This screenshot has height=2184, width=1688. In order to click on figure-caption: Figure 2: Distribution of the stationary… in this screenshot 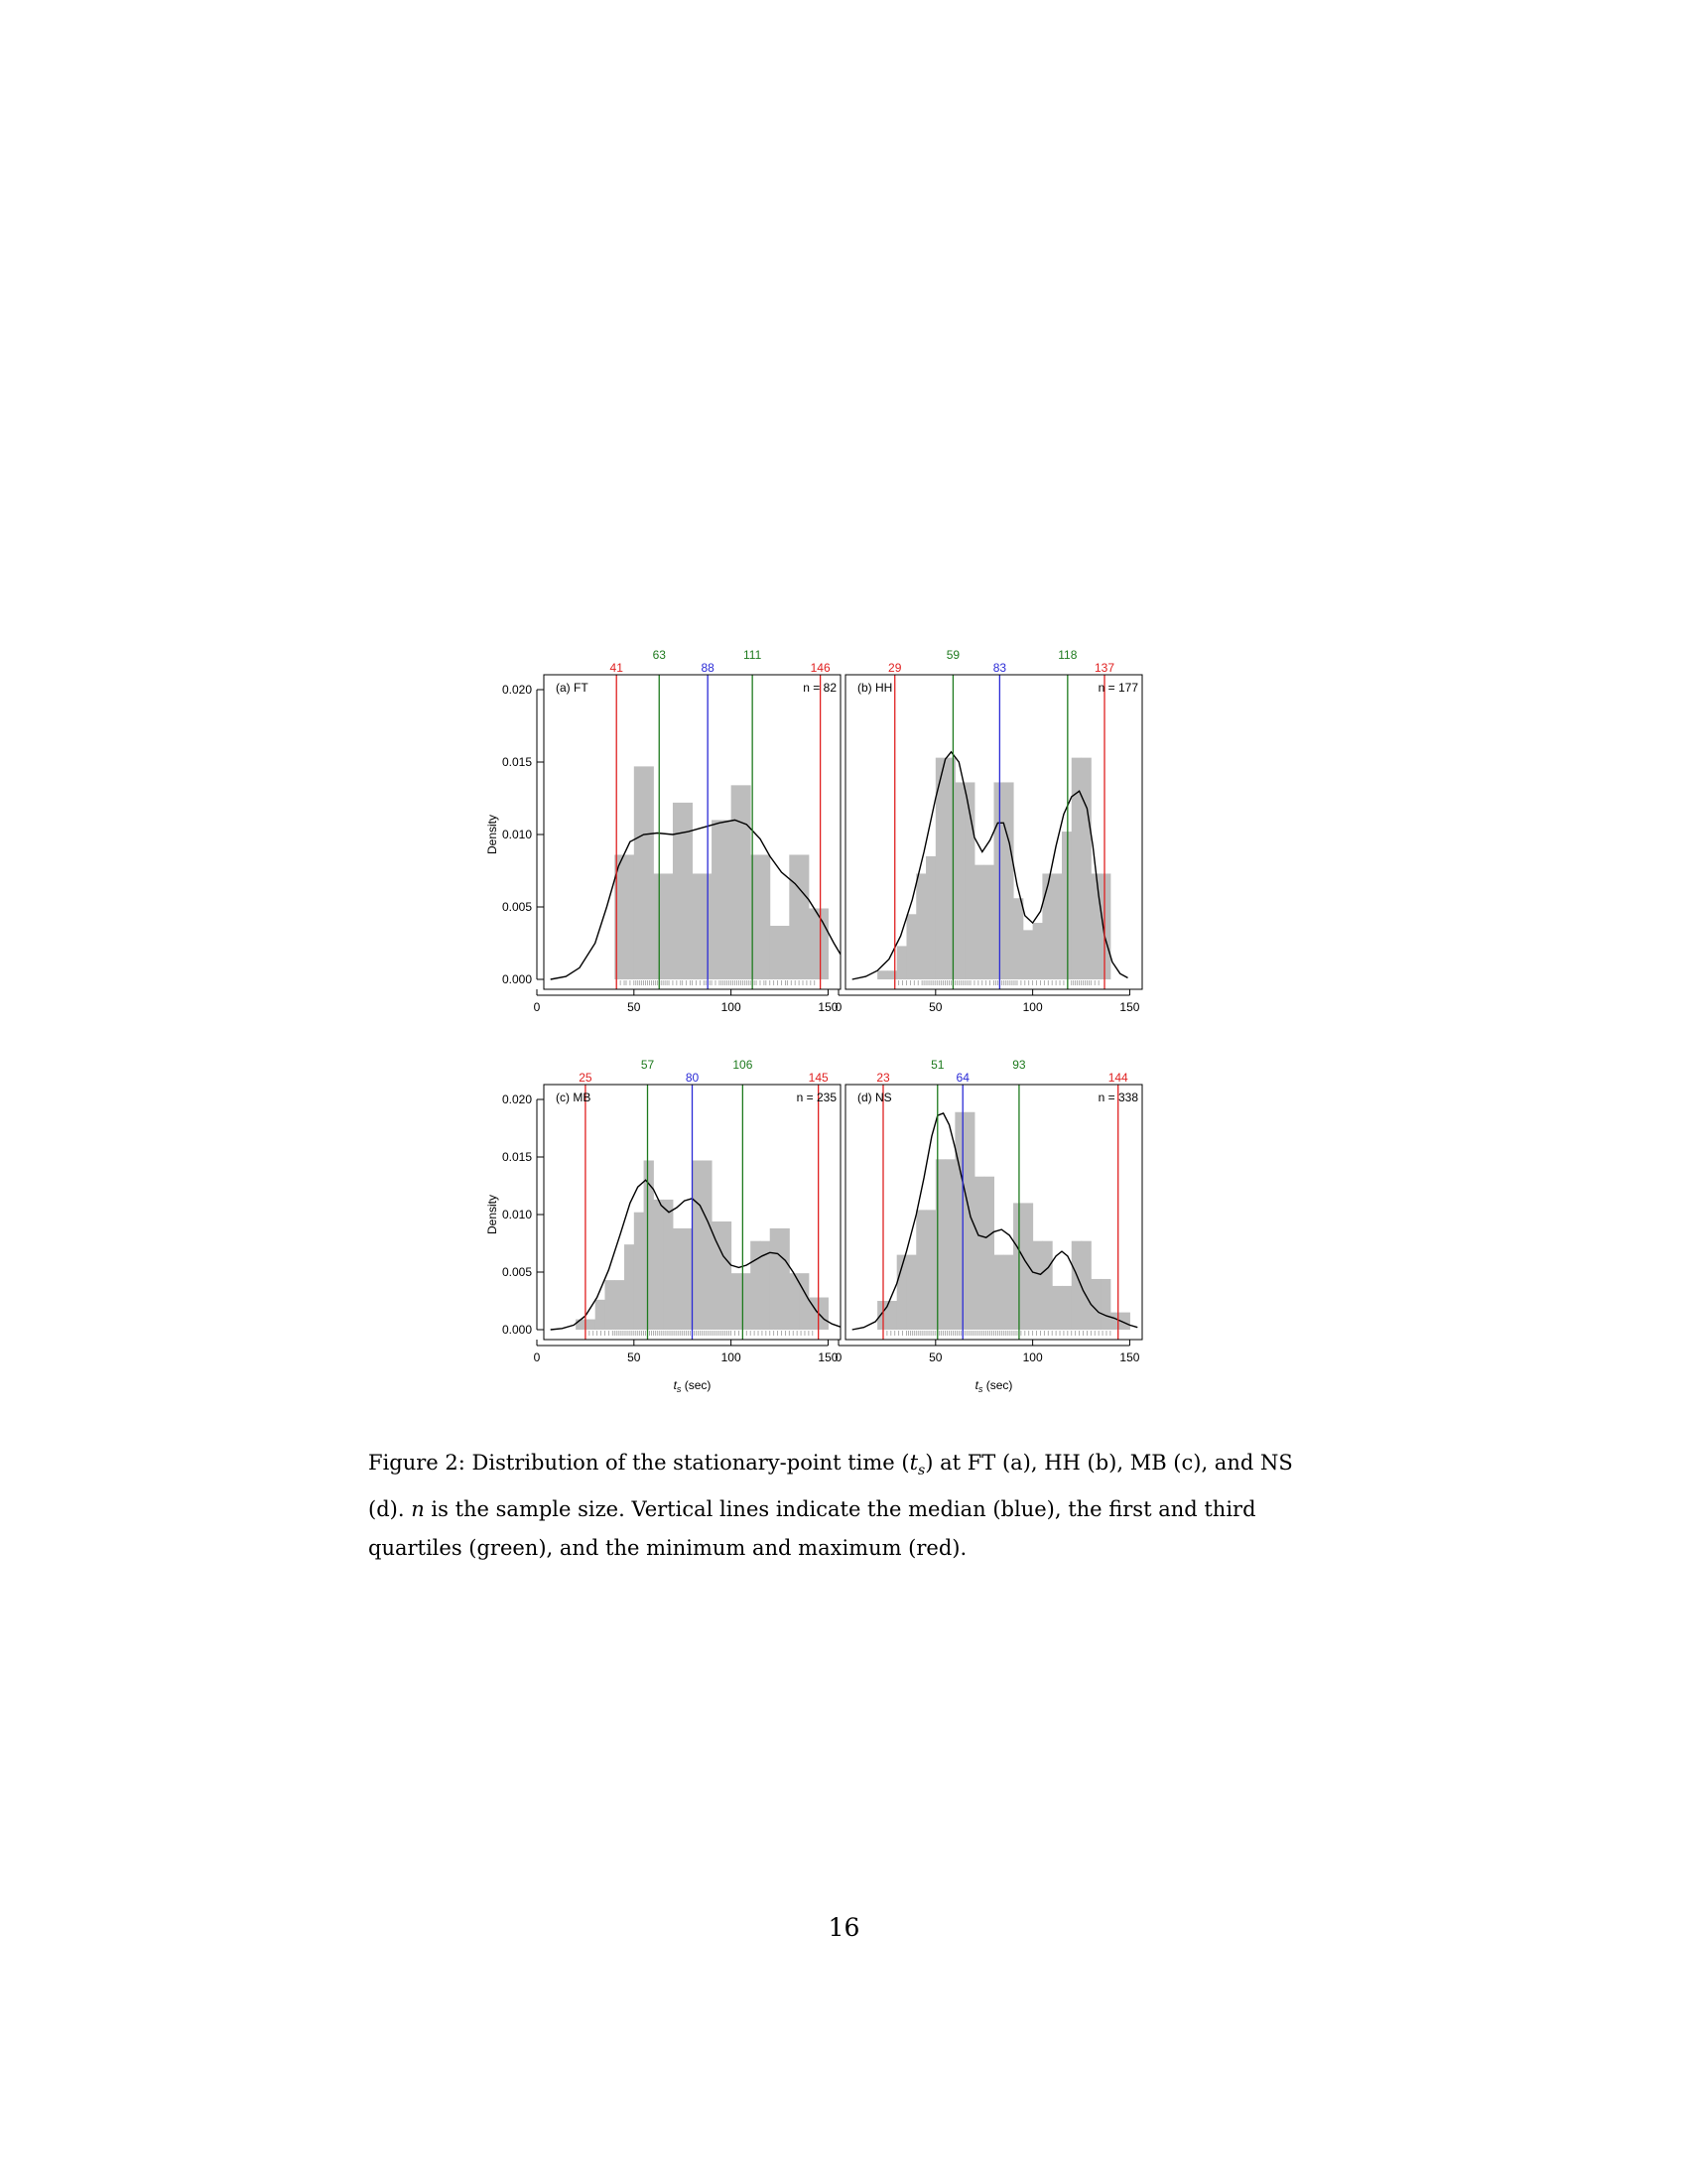, I will do `click(844, 1506)`.